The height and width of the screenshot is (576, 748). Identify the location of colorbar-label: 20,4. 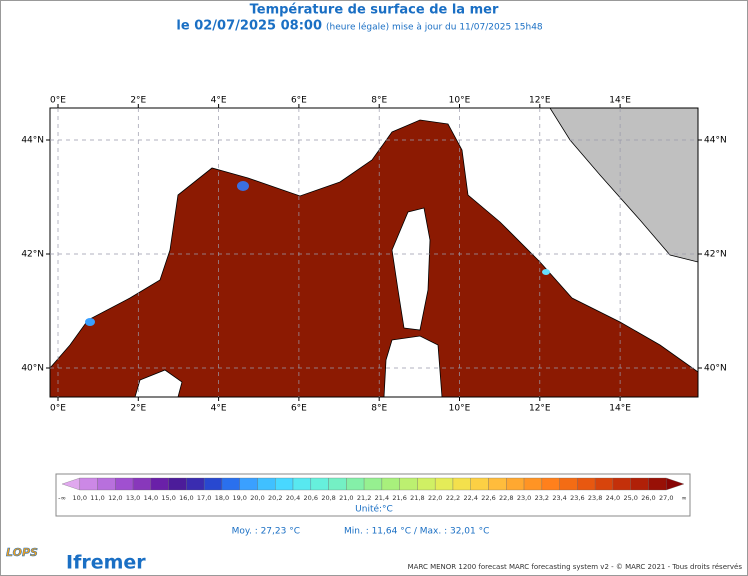
(293, 498).